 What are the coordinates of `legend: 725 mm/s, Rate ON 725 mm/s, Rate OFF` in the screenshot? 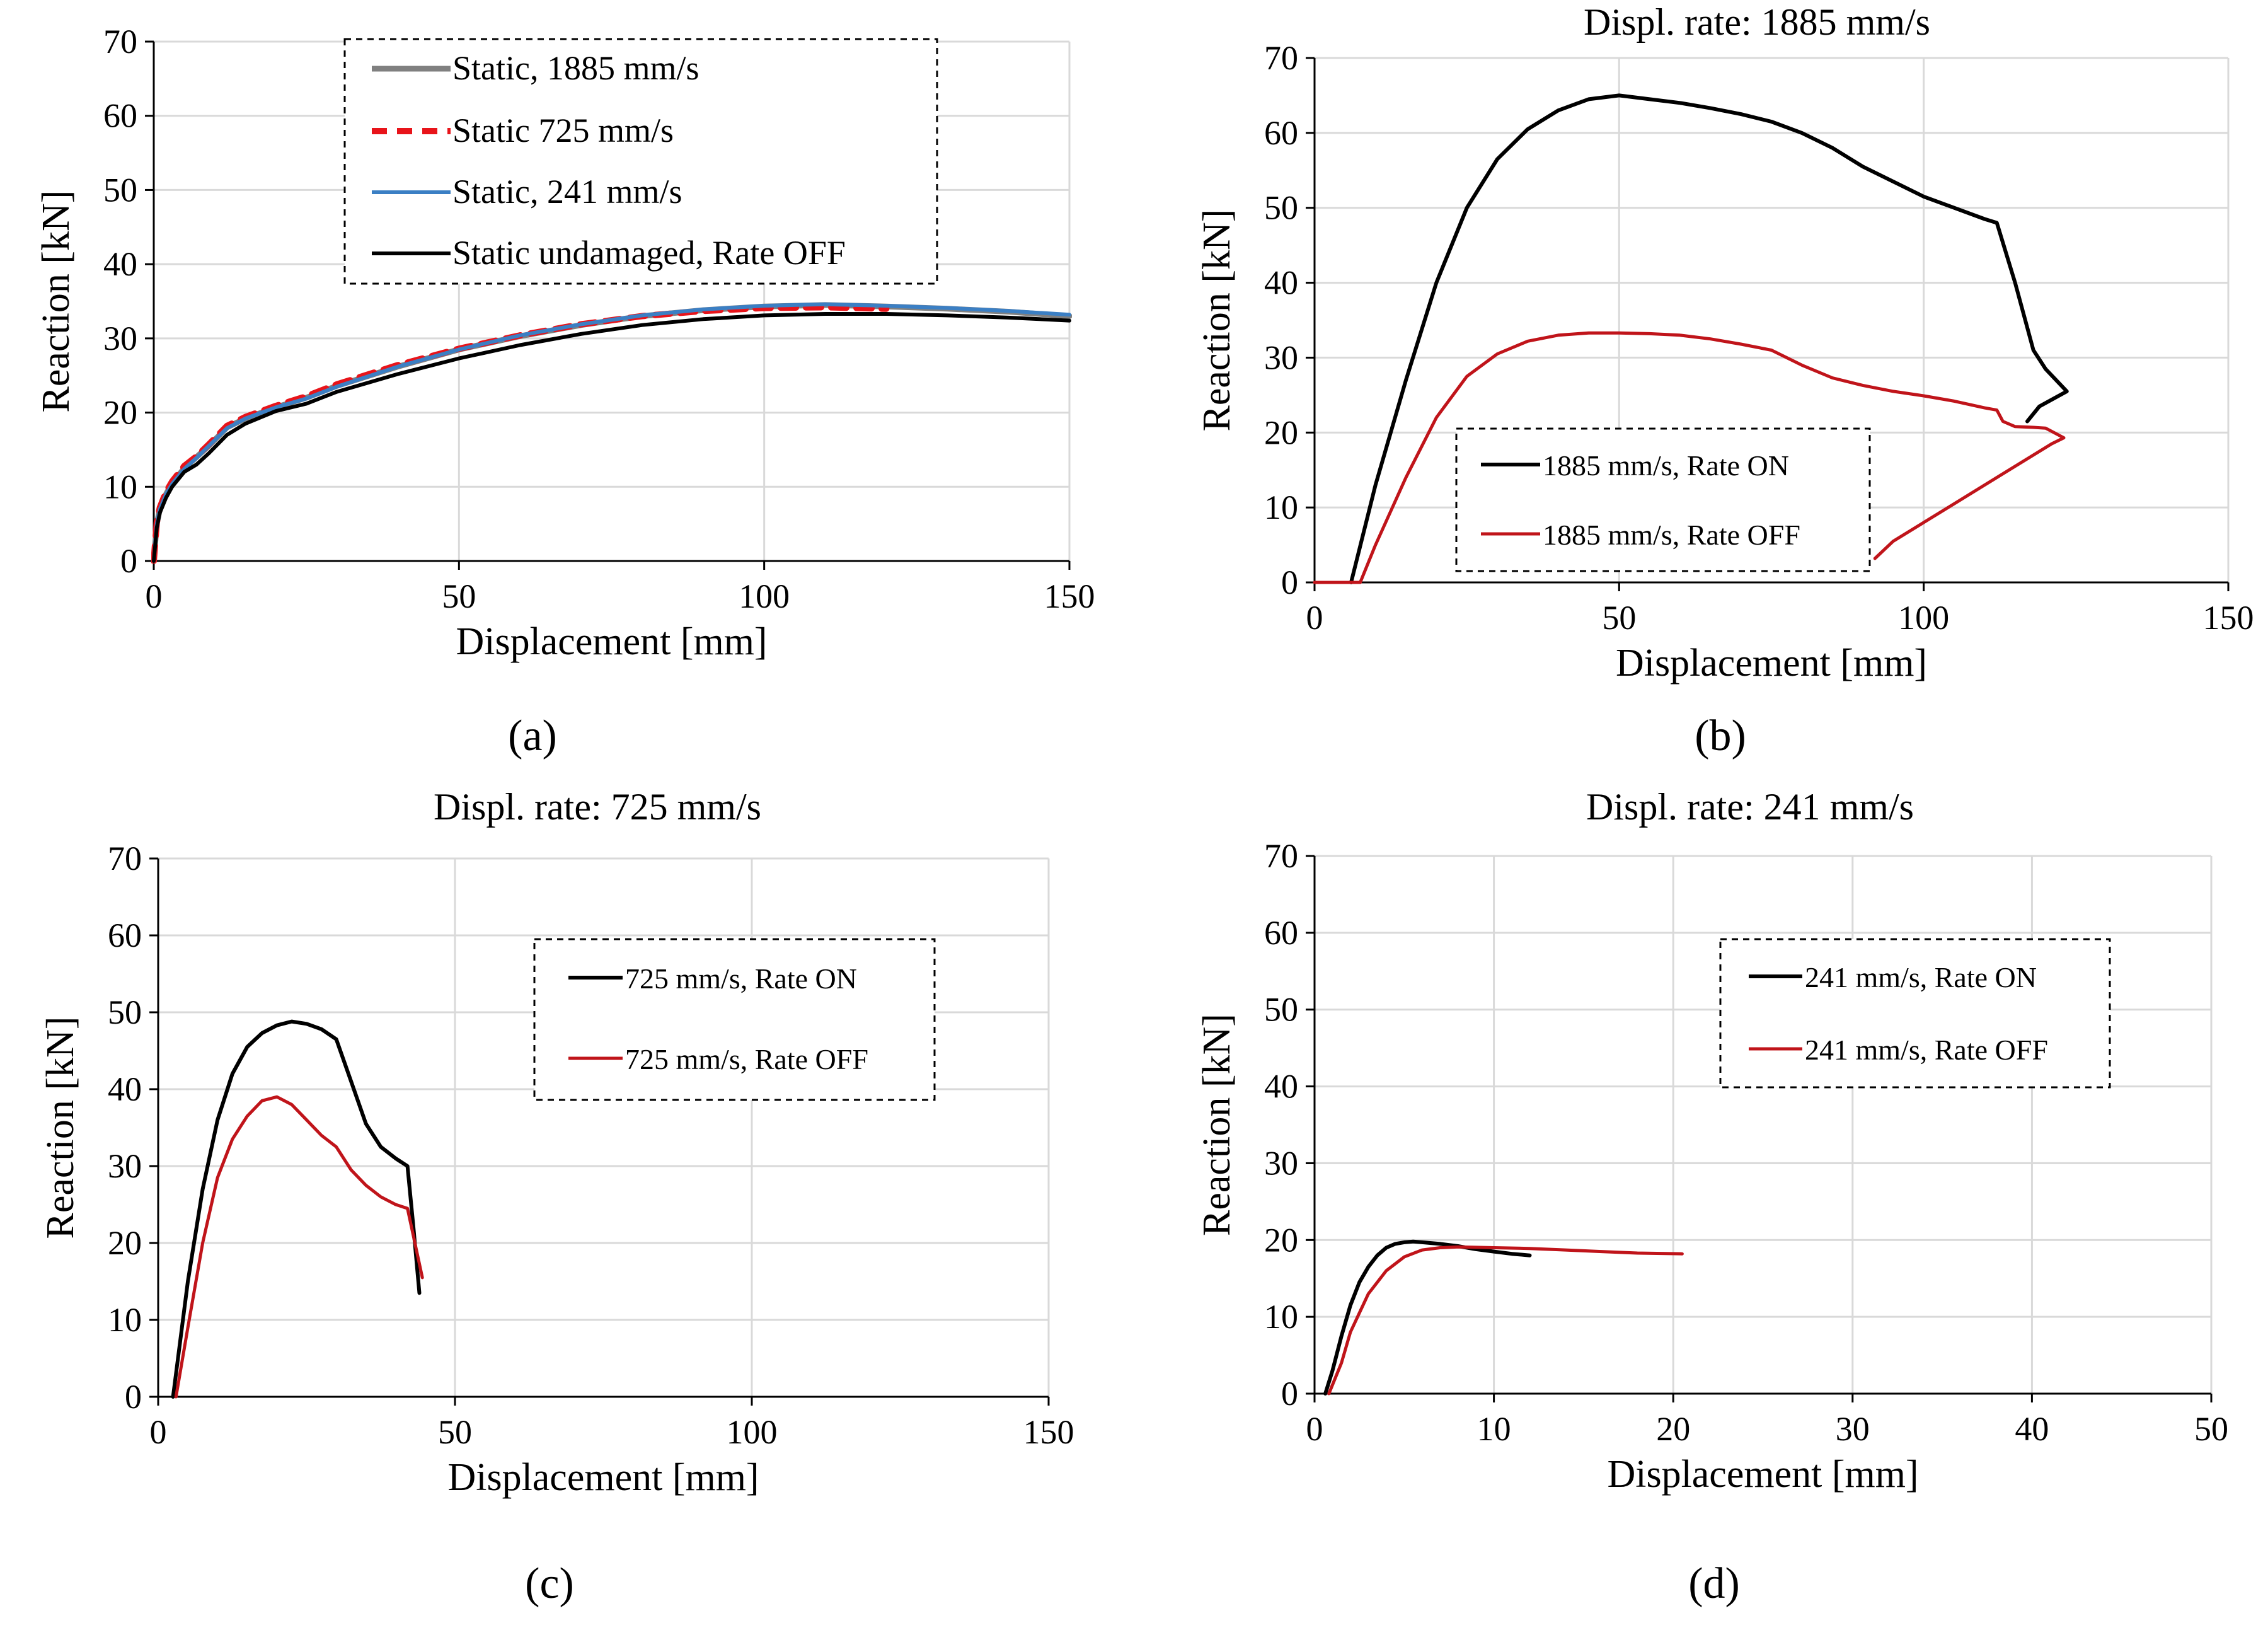 It's located at (734, 1019).